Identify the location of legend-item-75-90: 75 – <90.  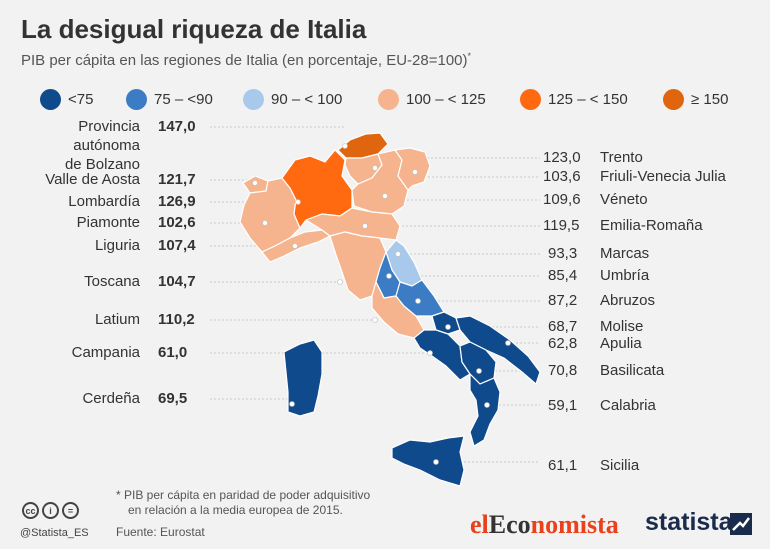
(169, 99).